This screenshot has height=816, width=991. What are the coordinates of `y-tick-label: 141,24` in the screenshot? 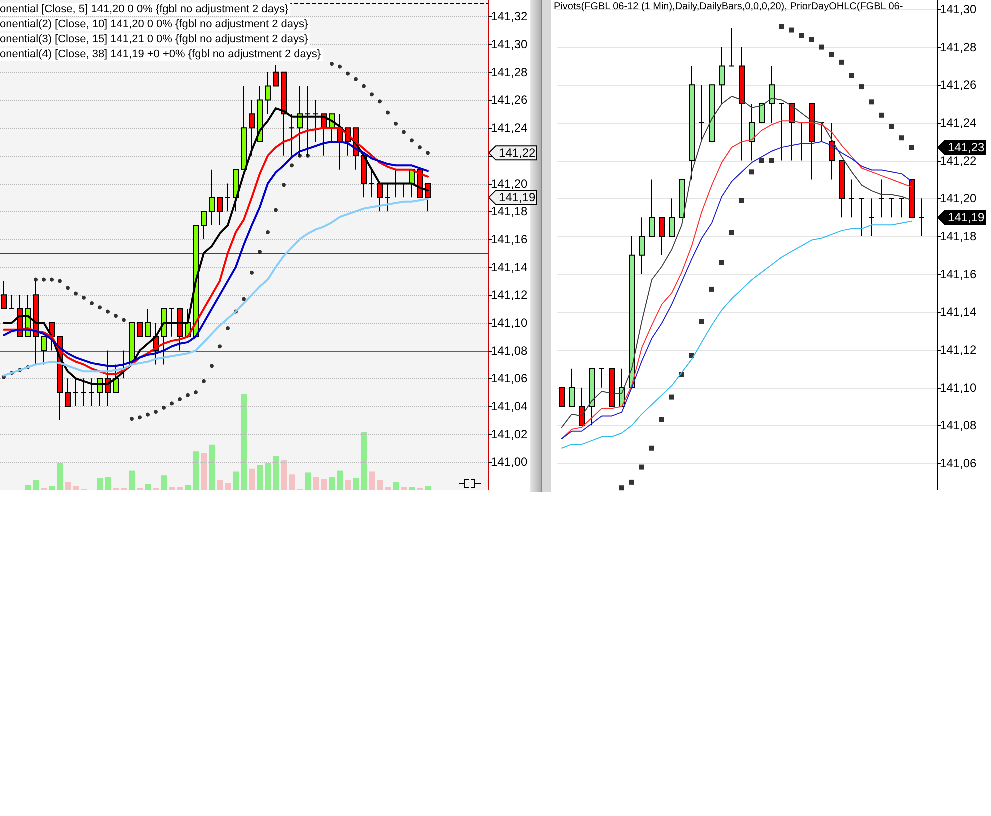 It's located at (959, 123).